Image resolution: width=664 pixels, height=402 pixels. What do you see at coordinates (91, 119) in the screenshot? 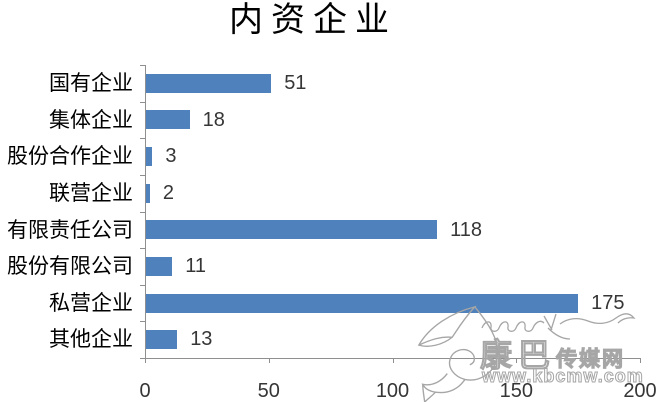
I see `category-label: 集体企业` at bounding box center [91, 119].